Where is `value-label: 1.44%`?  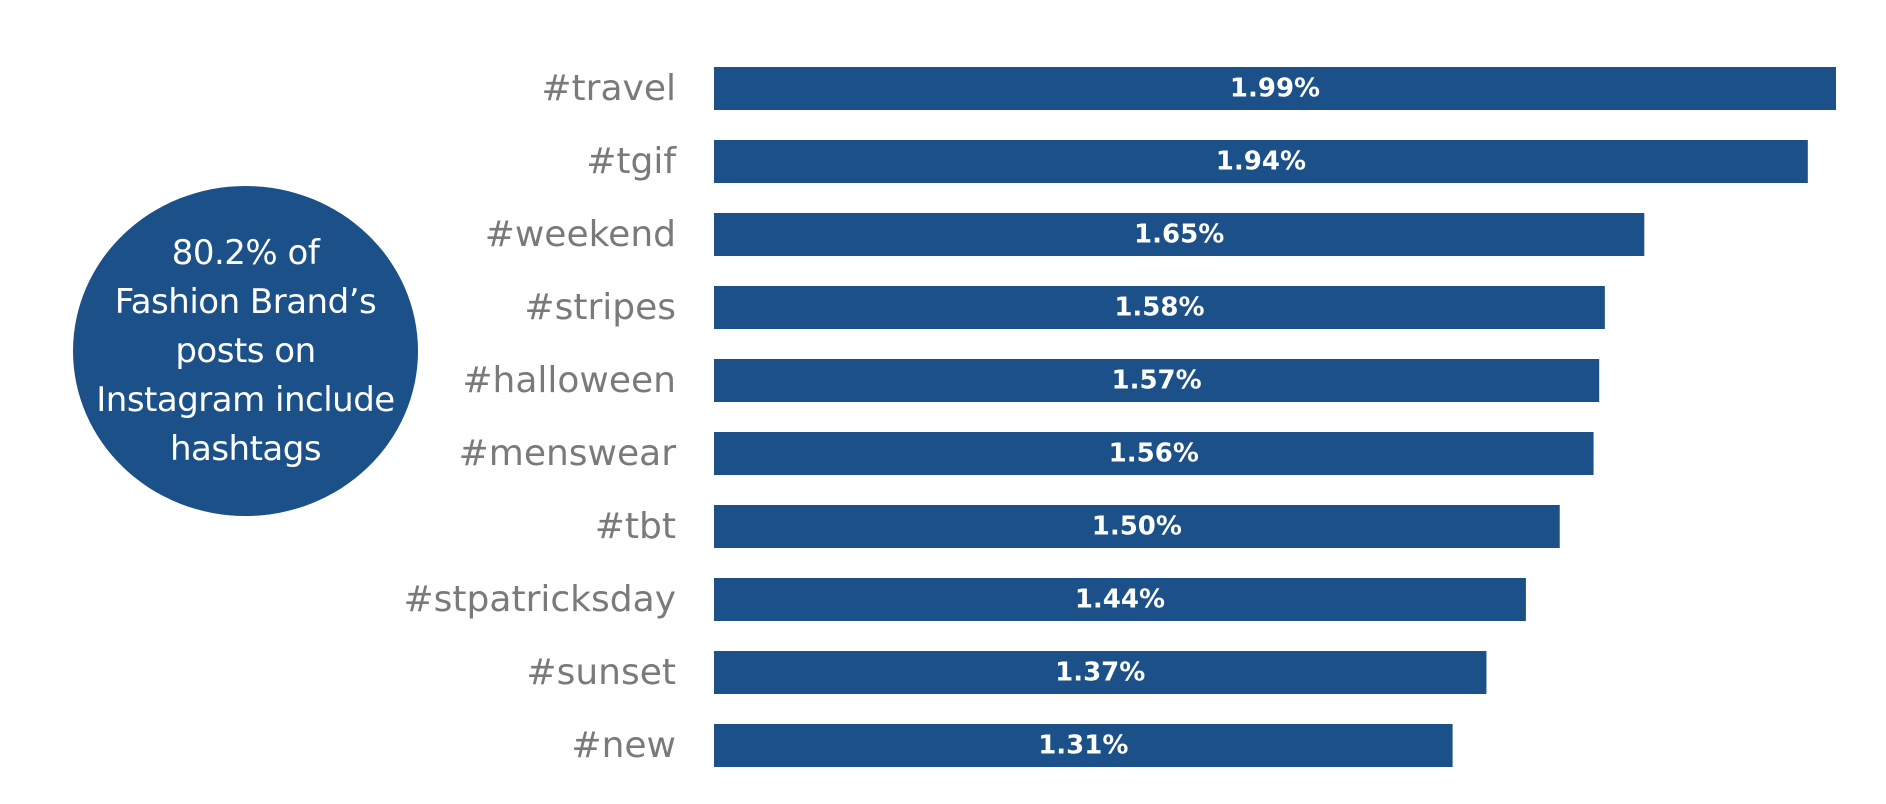 value-label: 1.44% is located at coordinates (1120, 600).